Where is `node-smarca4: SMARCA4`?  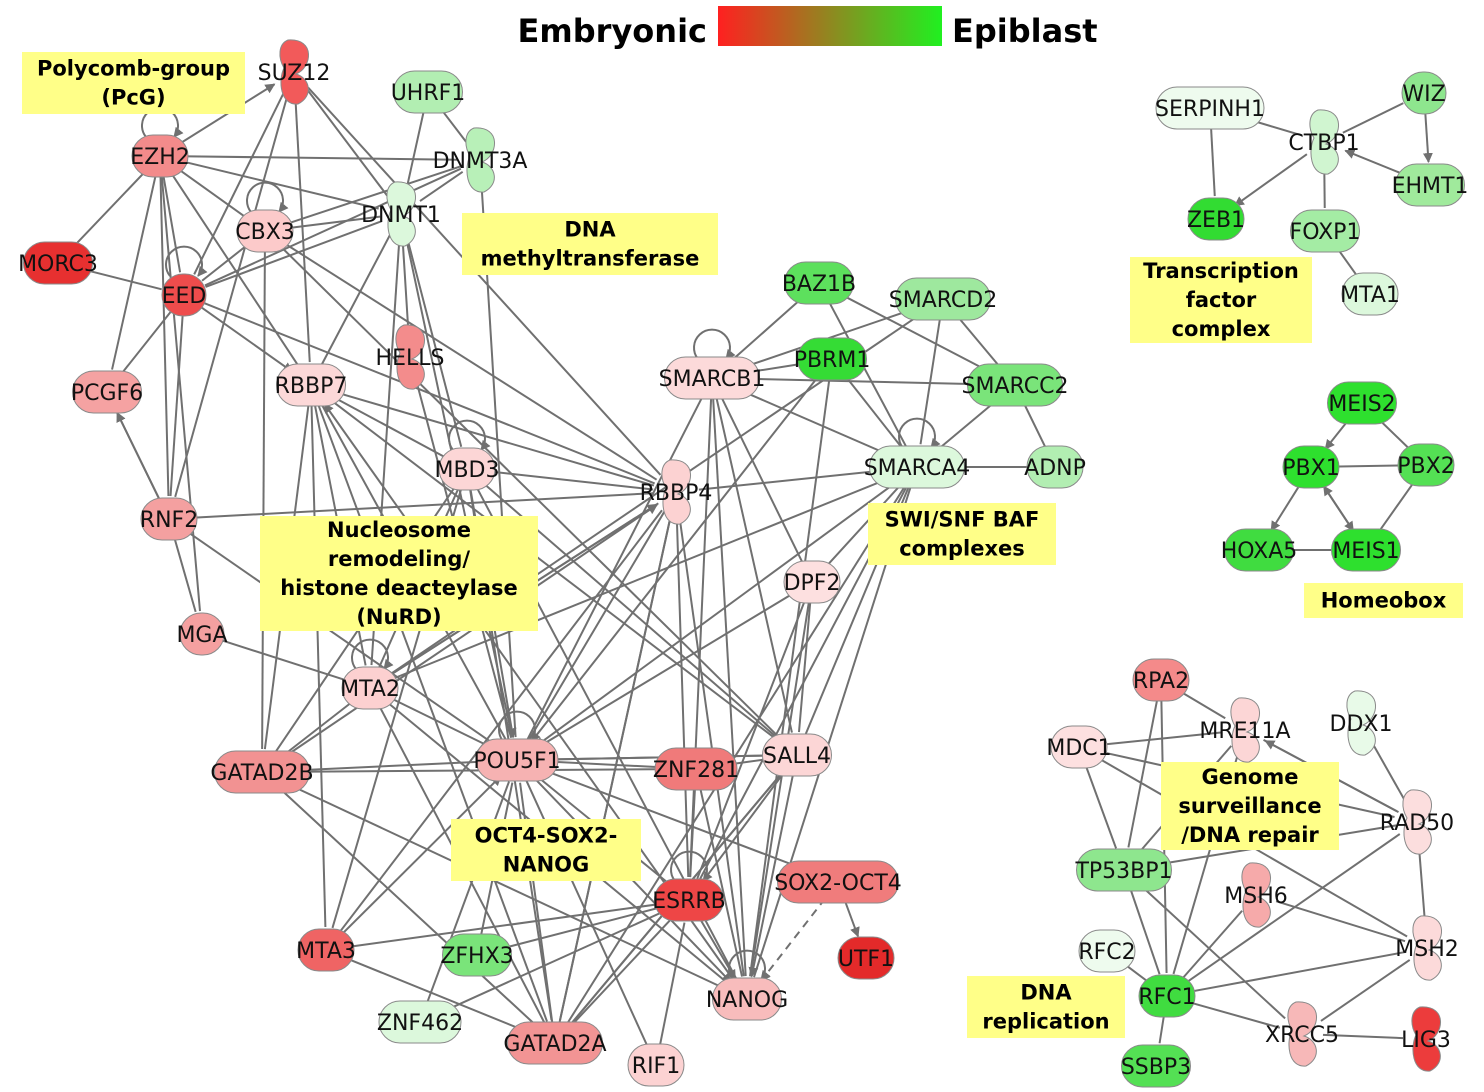 node-smarca4: SMARCA4 is located at coordinates (917, 467).